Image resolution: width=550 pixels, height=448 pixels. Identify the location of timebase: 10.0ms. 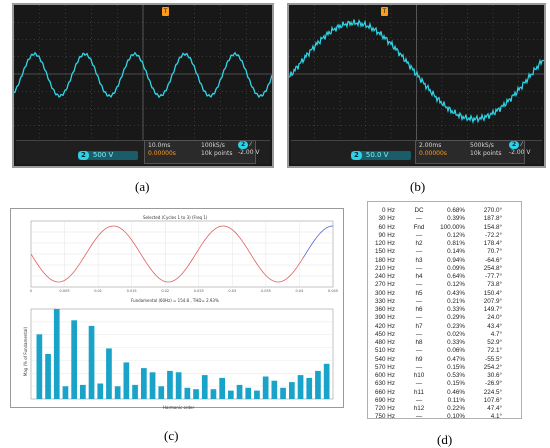
(159, 145).